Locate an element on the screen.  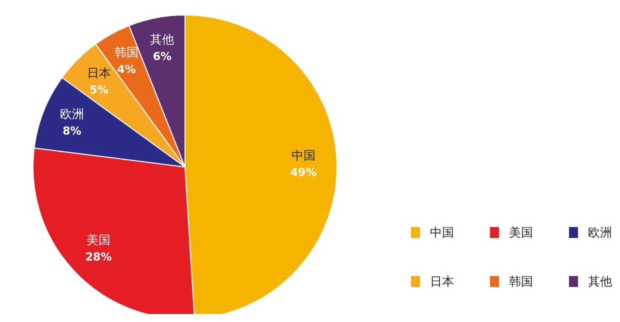
data-label: 4% is located at coordinates (126, 69).